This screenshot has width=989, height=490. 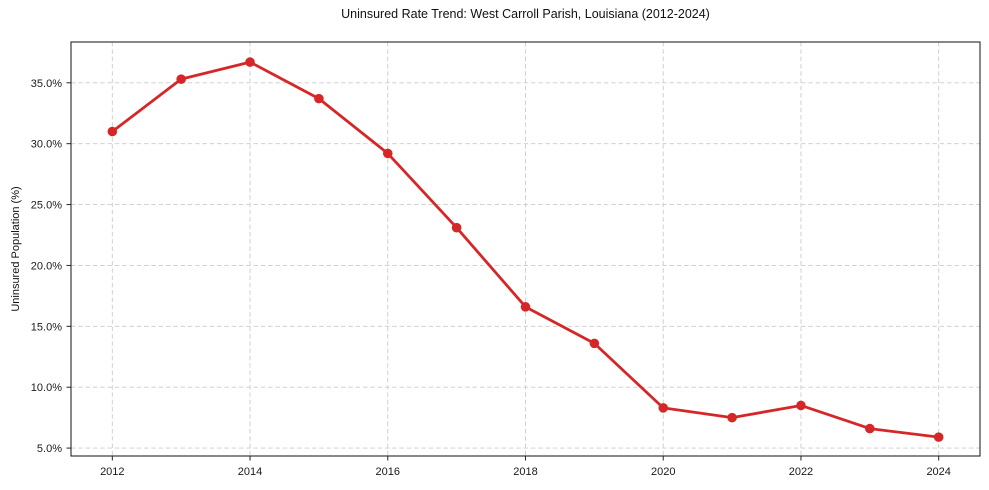 I want to click on y-tick-label: 30.0%, so click(x=46, y=145).